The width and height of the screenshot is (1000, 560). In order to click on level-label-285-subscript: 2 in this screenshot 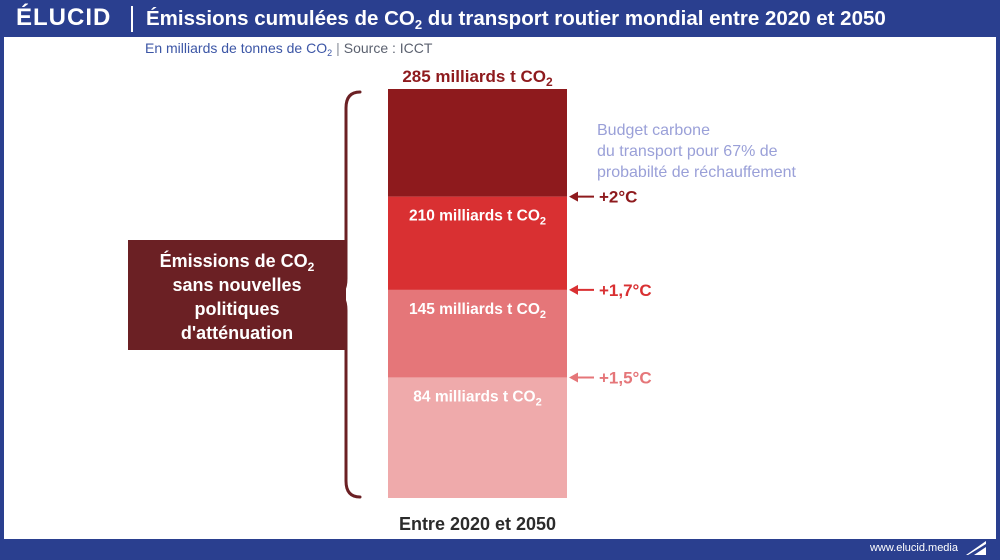, I will do `click(549, 82)`.